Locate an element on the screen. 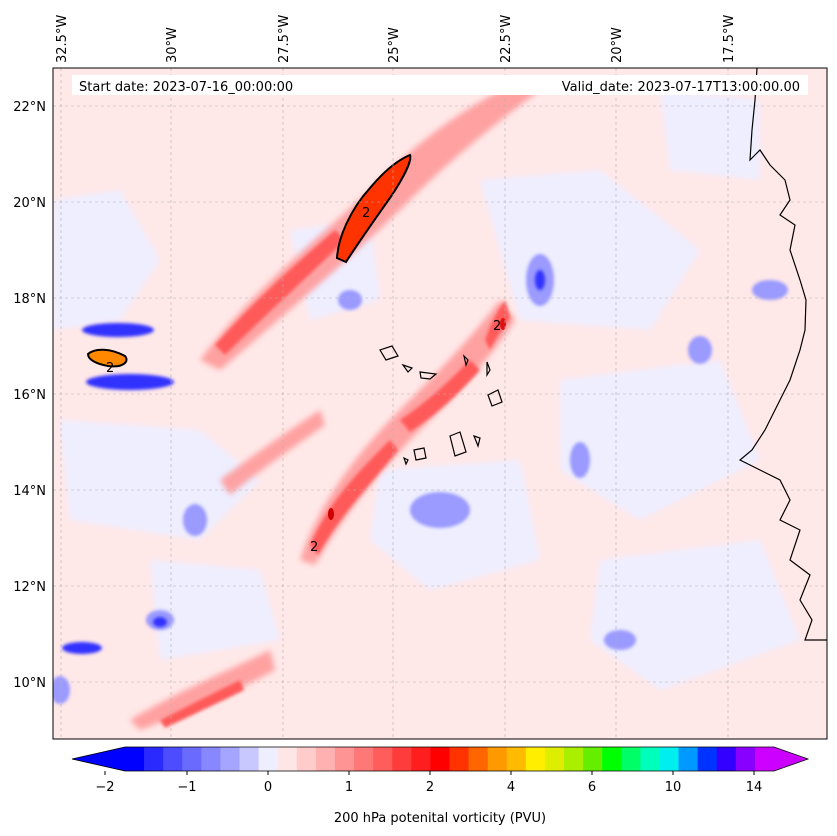 This screenshot has width=837, height=836. pv-southern-maximum is located at coordinates (331, 514).